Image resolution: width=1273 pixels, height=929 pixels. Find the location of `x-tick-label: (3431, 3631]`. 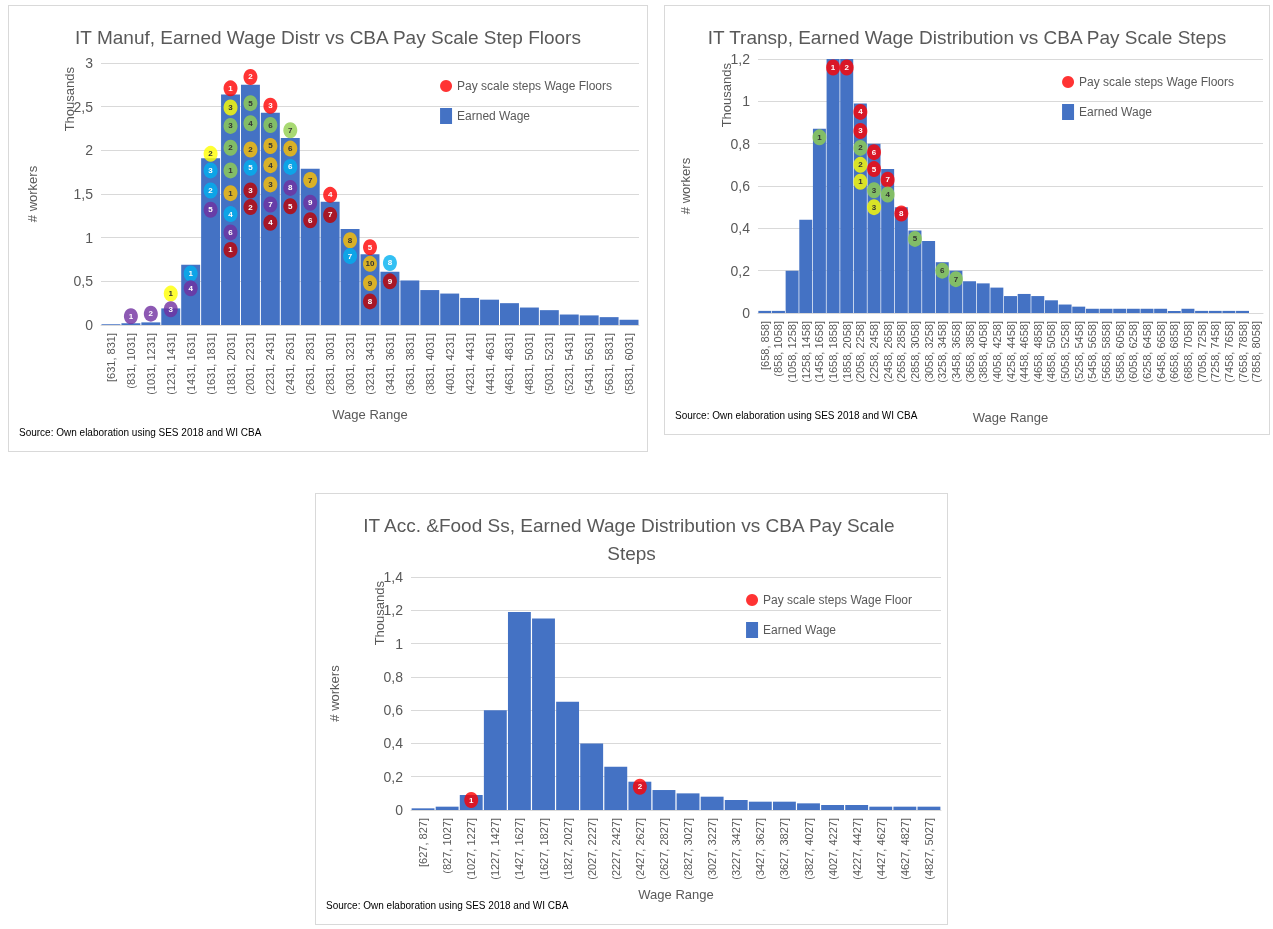

x-tick-label: (3431, 3631] is located at coordinates (389, 364).